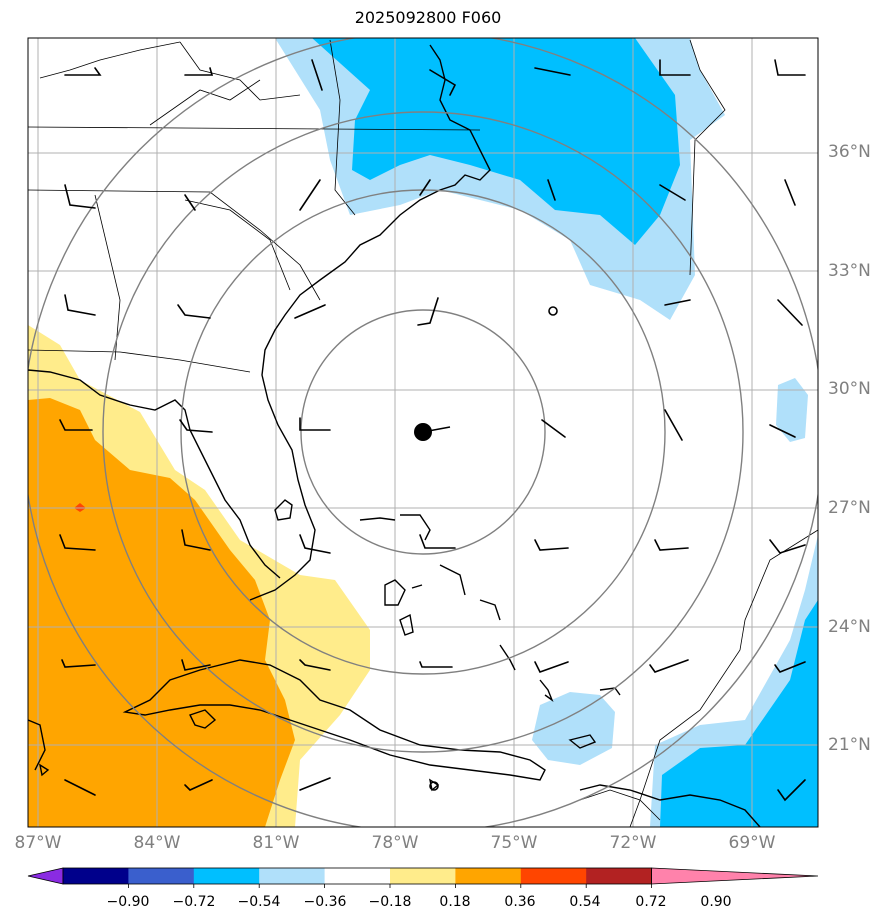  I want to click on colorbar-label-9: 0.72, so click(651, 902).